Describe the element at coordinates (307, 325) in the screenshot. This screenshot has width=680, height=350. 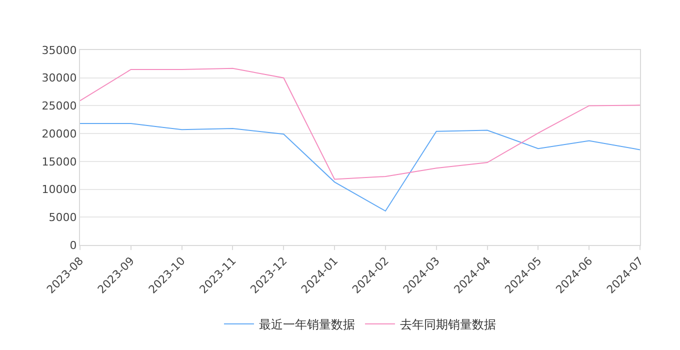
I see `legend-label: 最近一年销量数据` at that location.